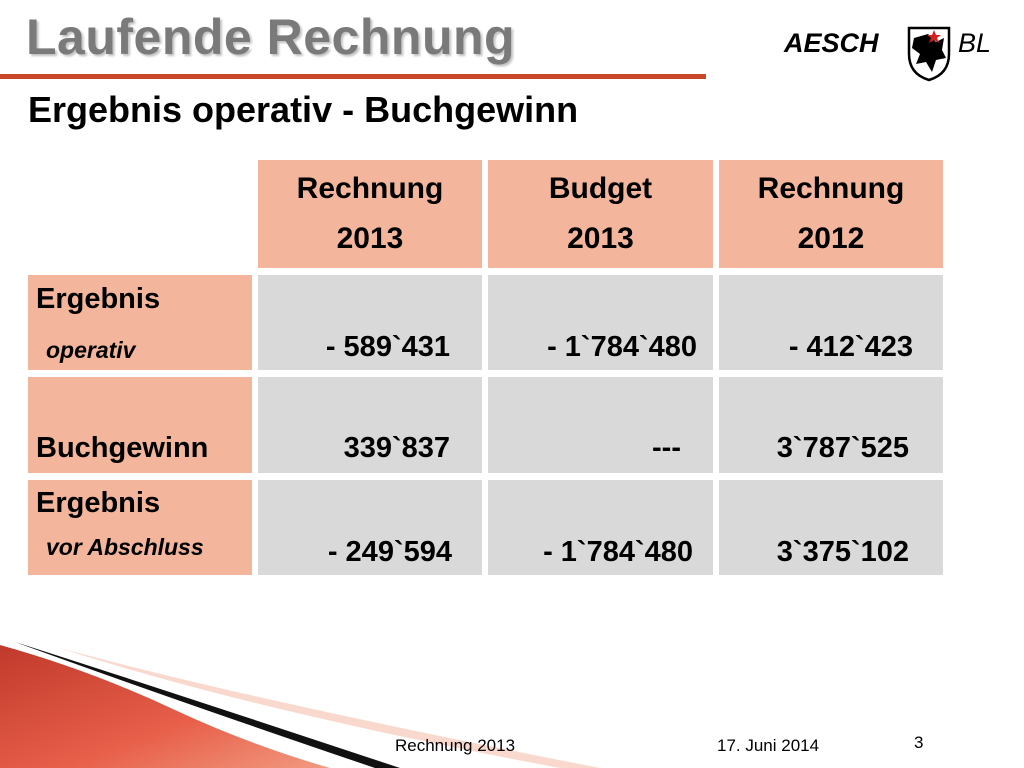 This screenshot has width=1024, height=768. I want to click on row-label-buchgewinn: Buchgewinn, so click(140, 425).